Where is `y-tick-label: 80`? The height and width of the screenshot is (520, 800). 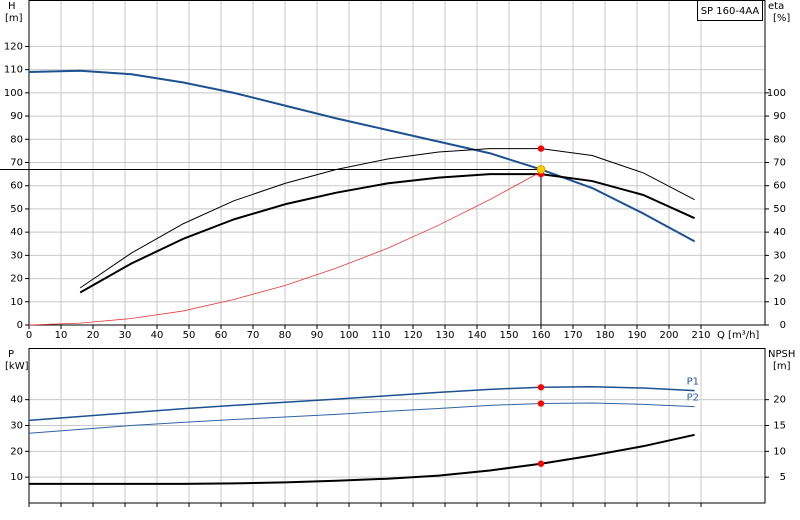
y-tick-label: 80 is located at coordinates (16, 139).